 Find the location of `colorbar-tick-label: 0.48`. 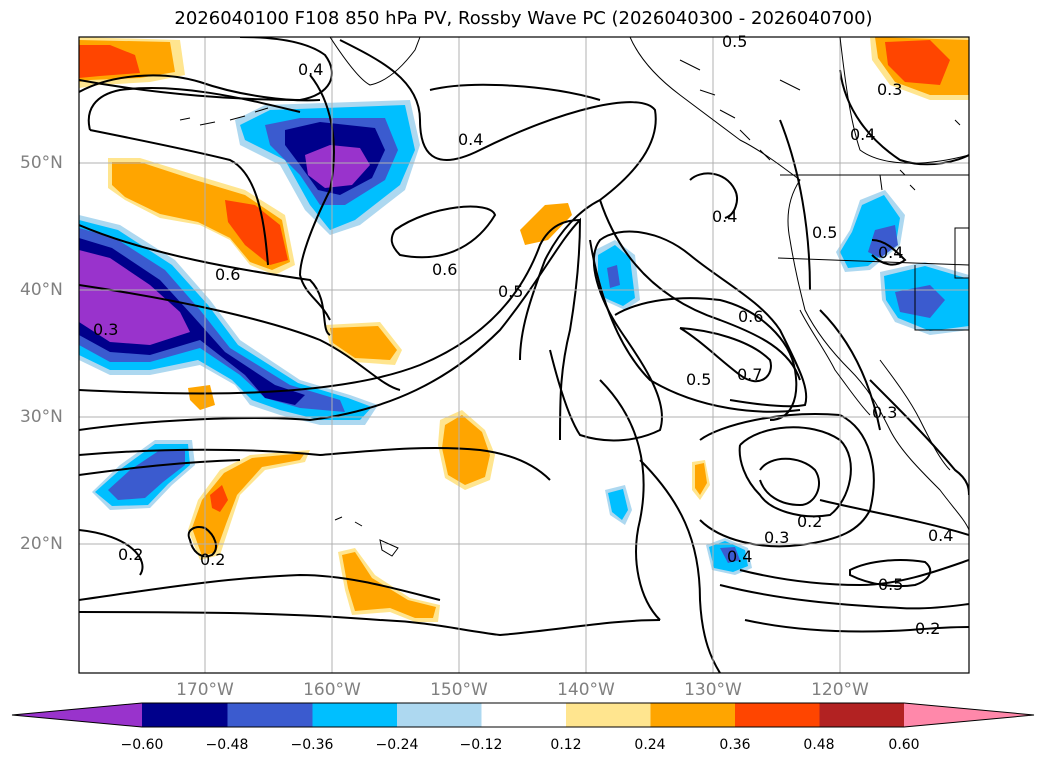

colorbar-tick-label: 0.48 is located at coordinates (819, 745).